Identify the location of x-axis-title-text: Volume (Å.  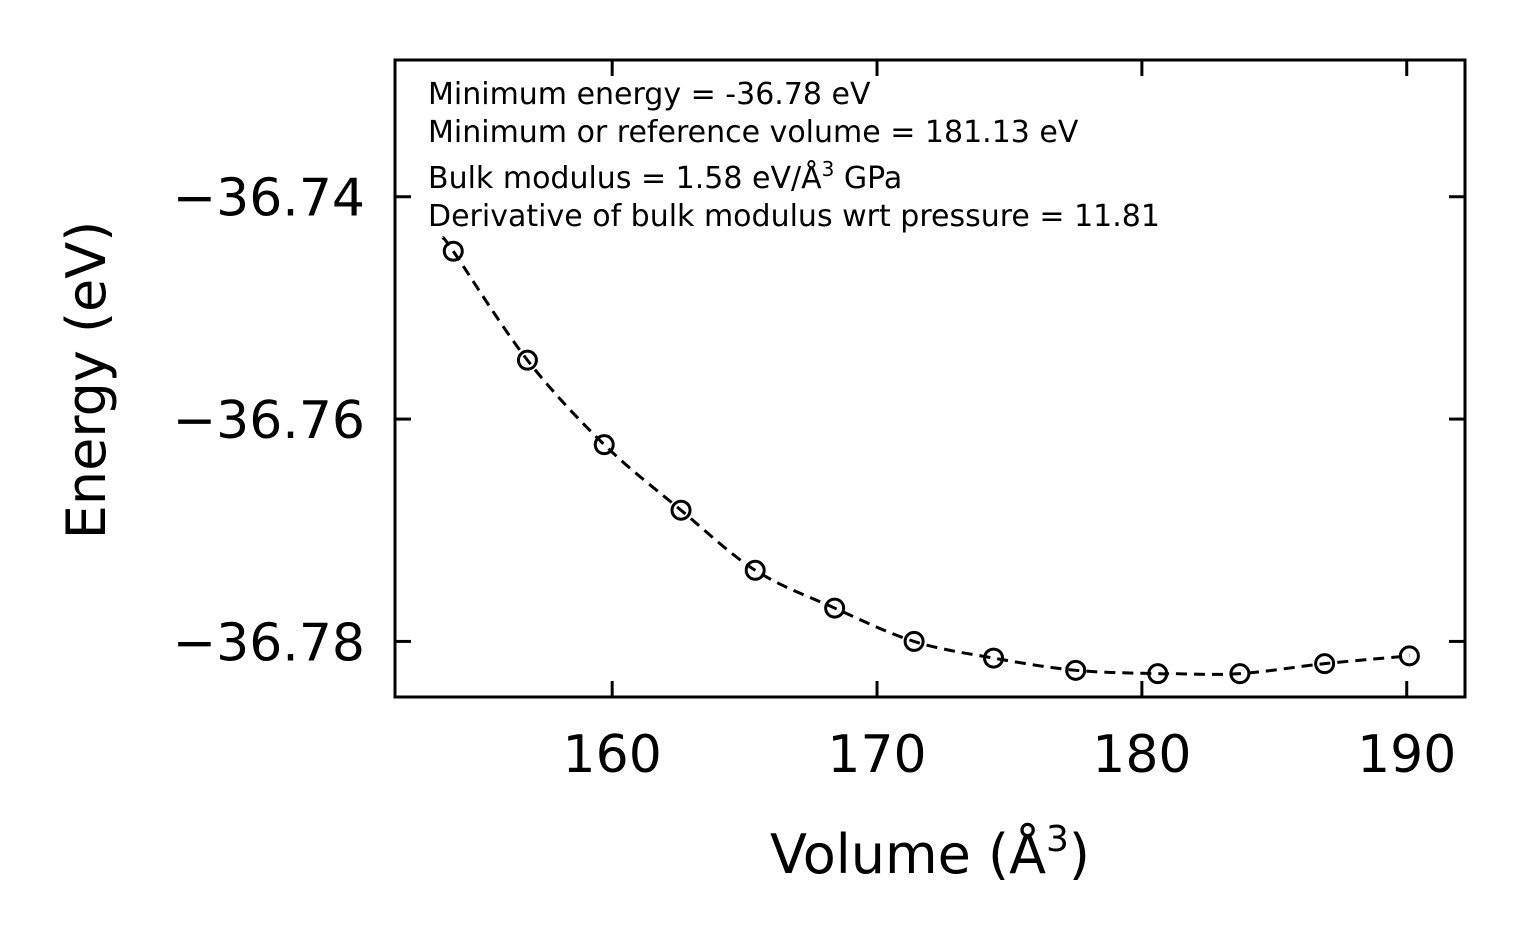
(908, 854).